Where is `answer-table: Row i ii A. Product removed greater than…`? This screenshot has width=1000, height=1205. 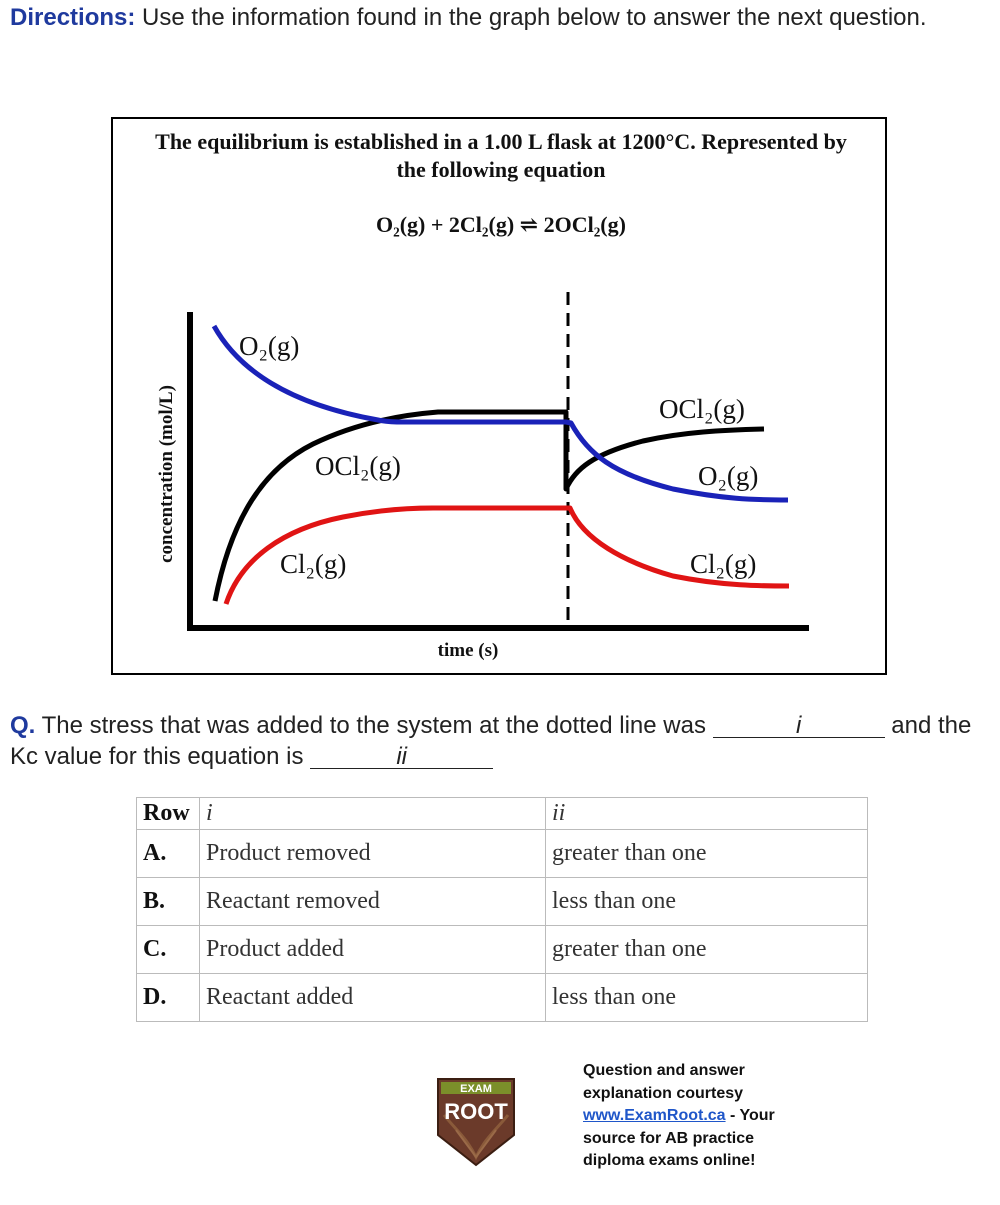
answer-table: Row i ii A. Product removed greater than… is located at coordinates (502, 909).